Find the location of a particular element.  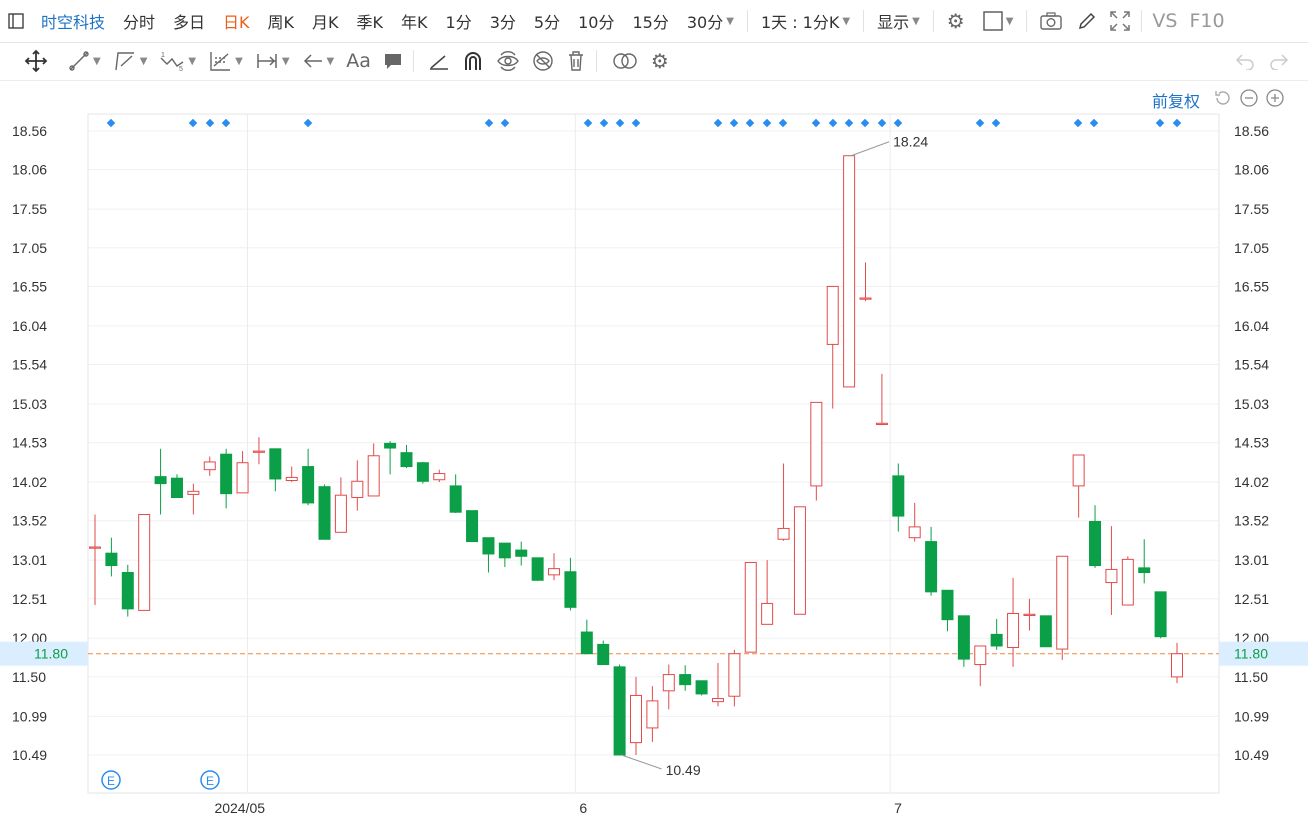

channel-tool-icon: ▼ is located at coordinates (130, 61).